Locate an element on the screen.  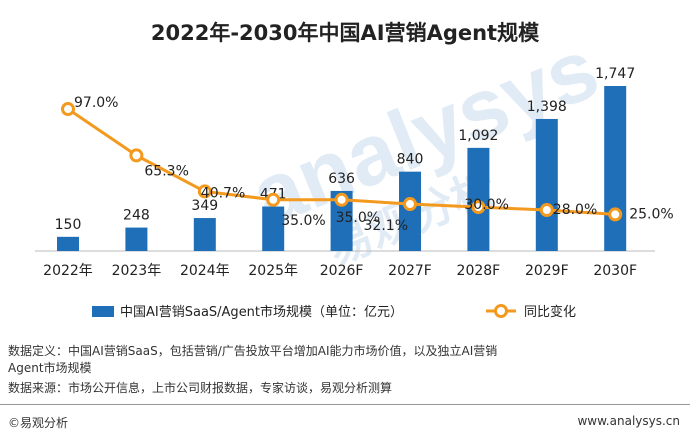
growth-point-2026F is located at coordinates (341, 199).